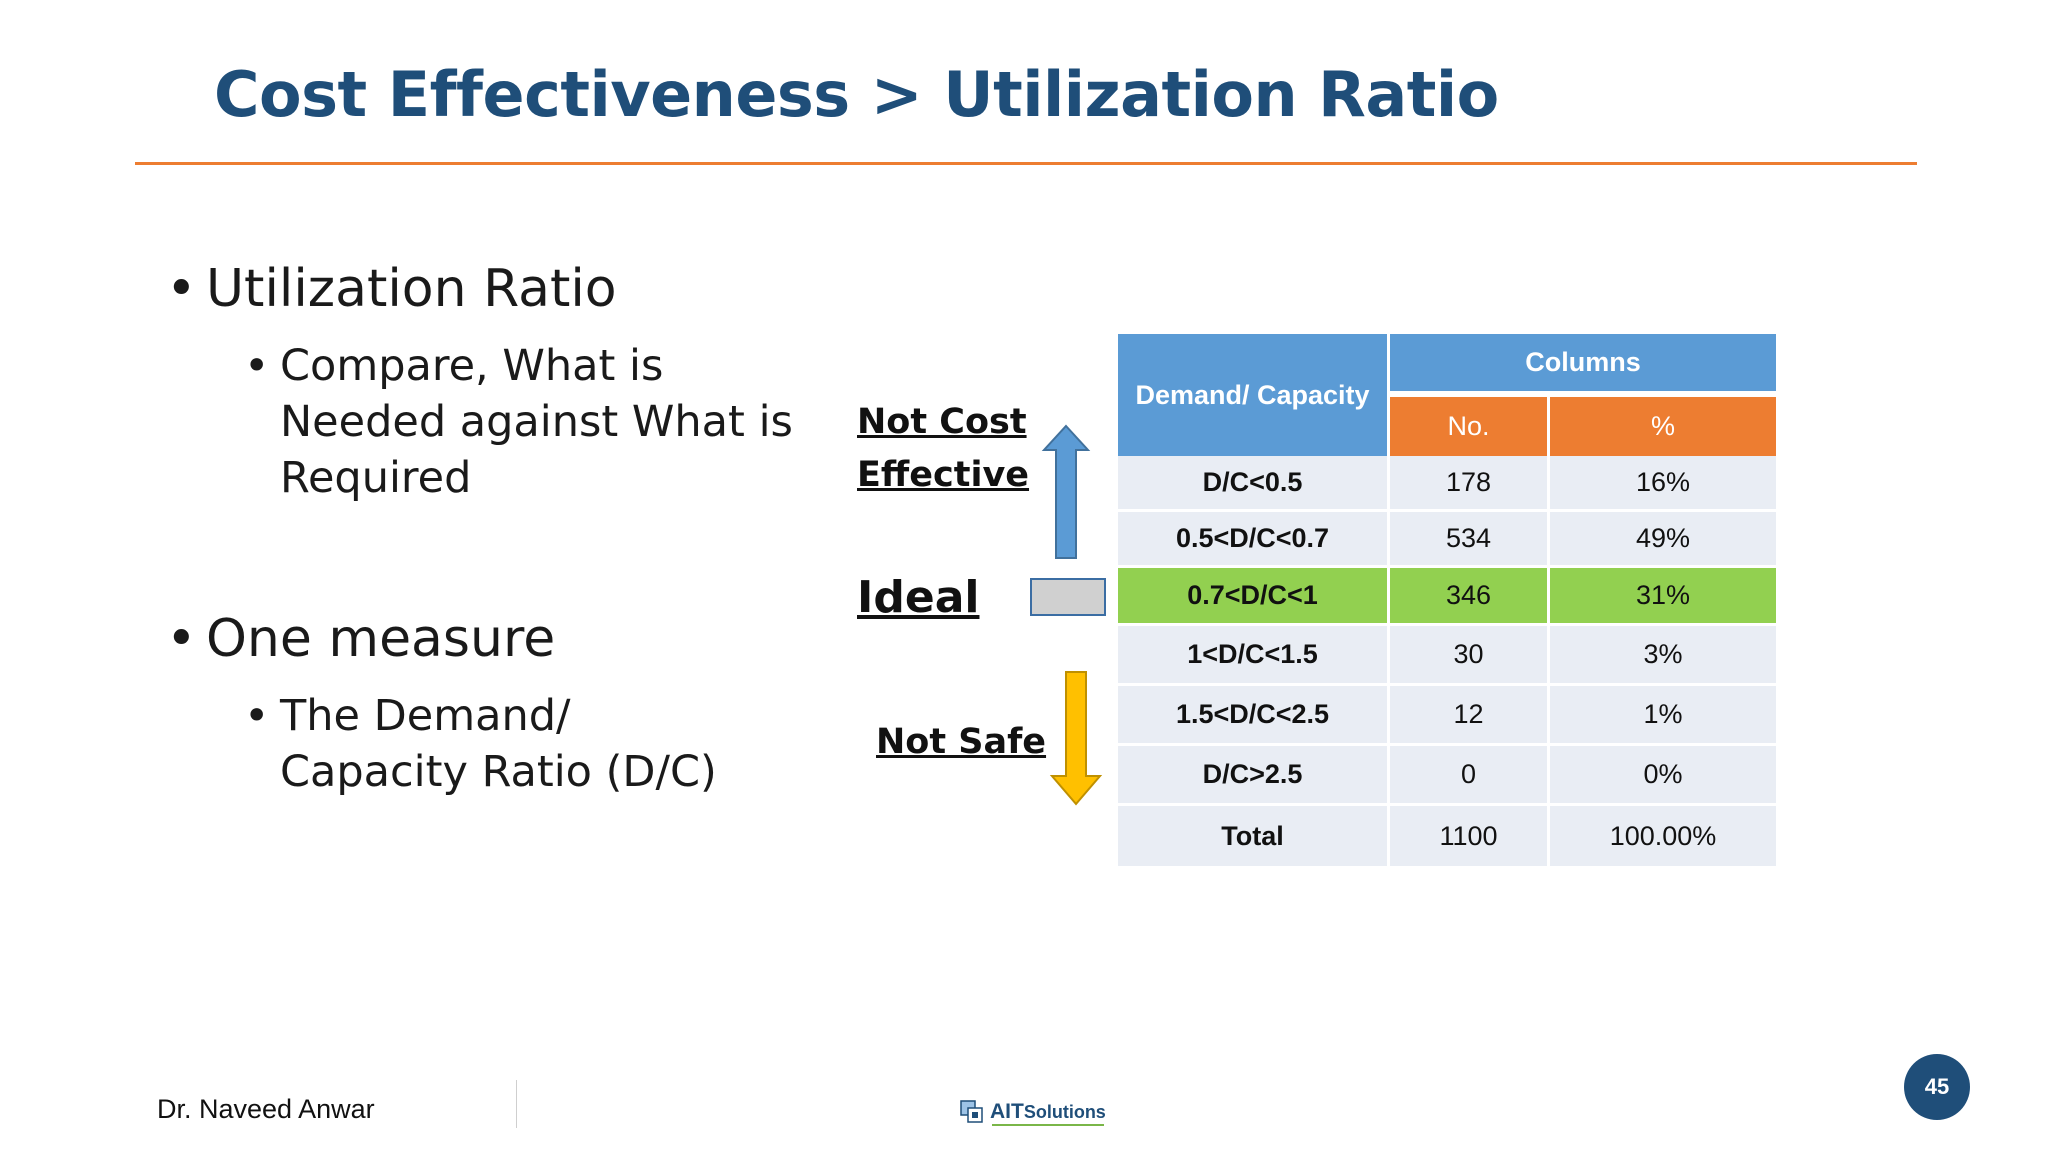 The height and width of the screenshot is (1152, 2048). What do you see at coordinates (1254, 484) in the screenshot?
I see `row-label: D/C<0.5` at bounding box center [1254, 484].